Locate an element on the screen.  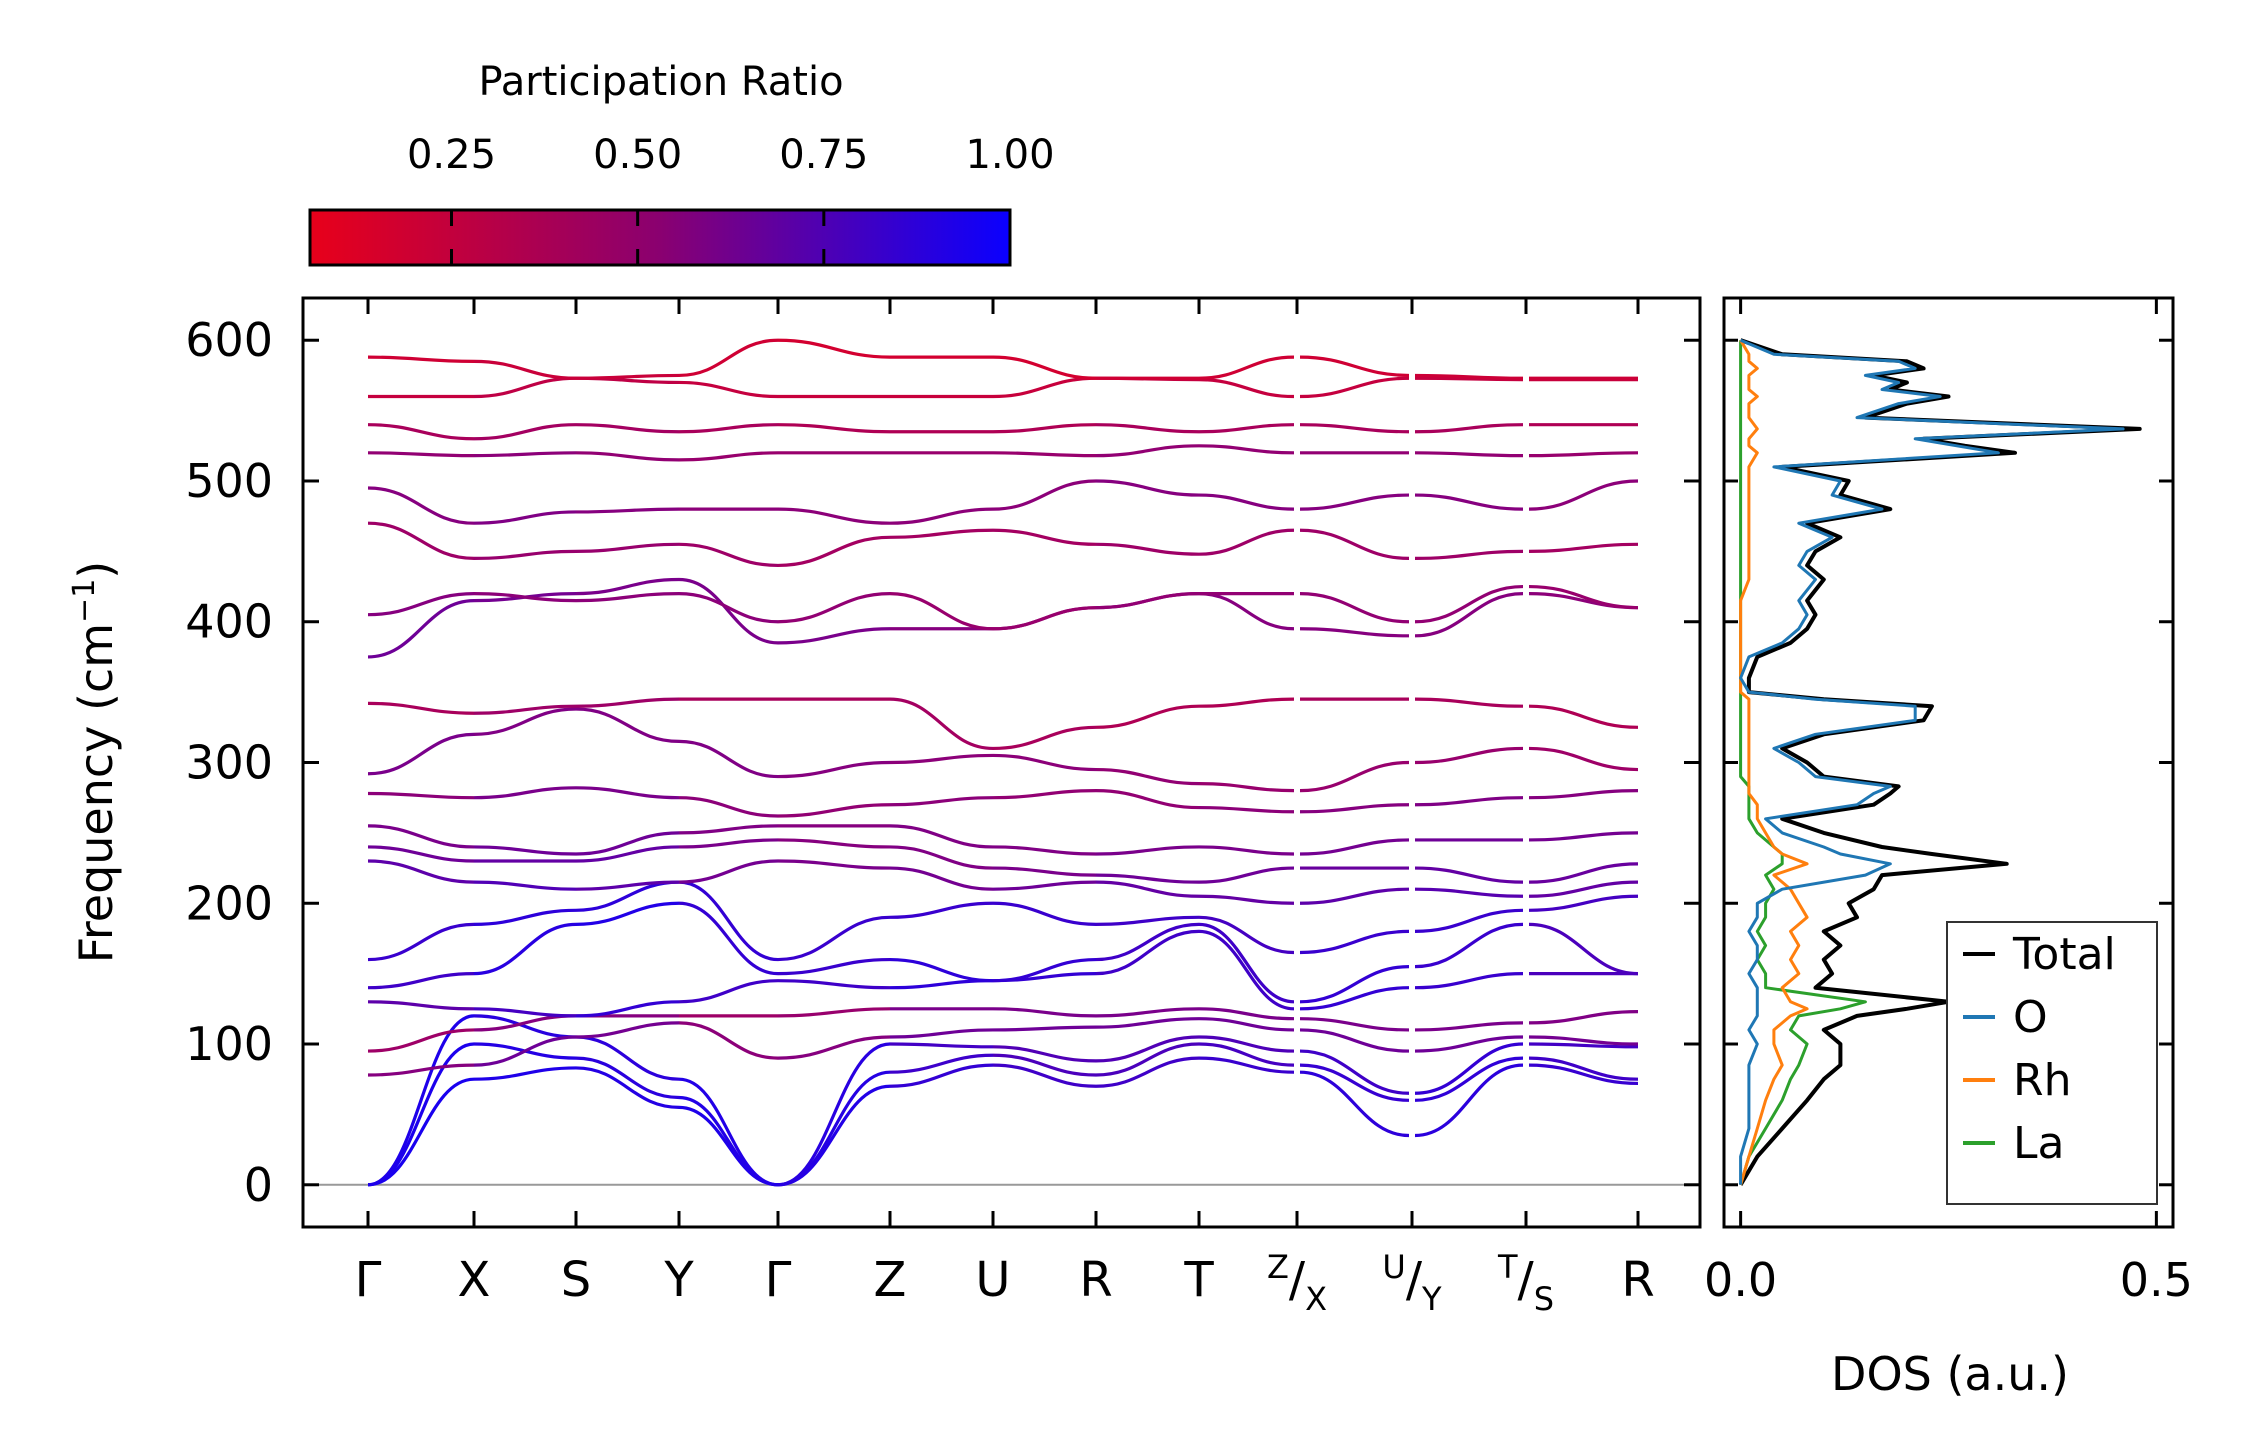
kpath-label-sub: S is located at coordinates (1544, 1299).